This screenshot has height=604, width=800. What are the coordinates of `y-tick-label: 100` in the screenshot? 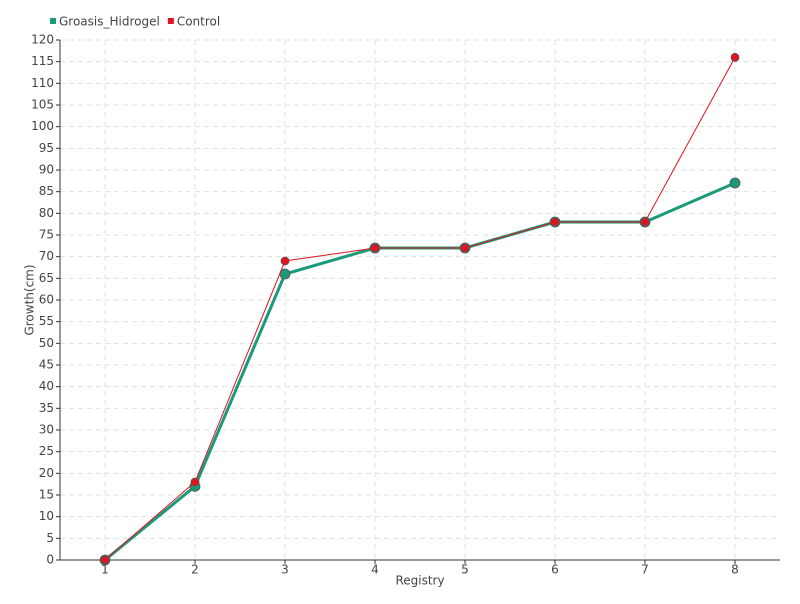 It's located at (42, 126).